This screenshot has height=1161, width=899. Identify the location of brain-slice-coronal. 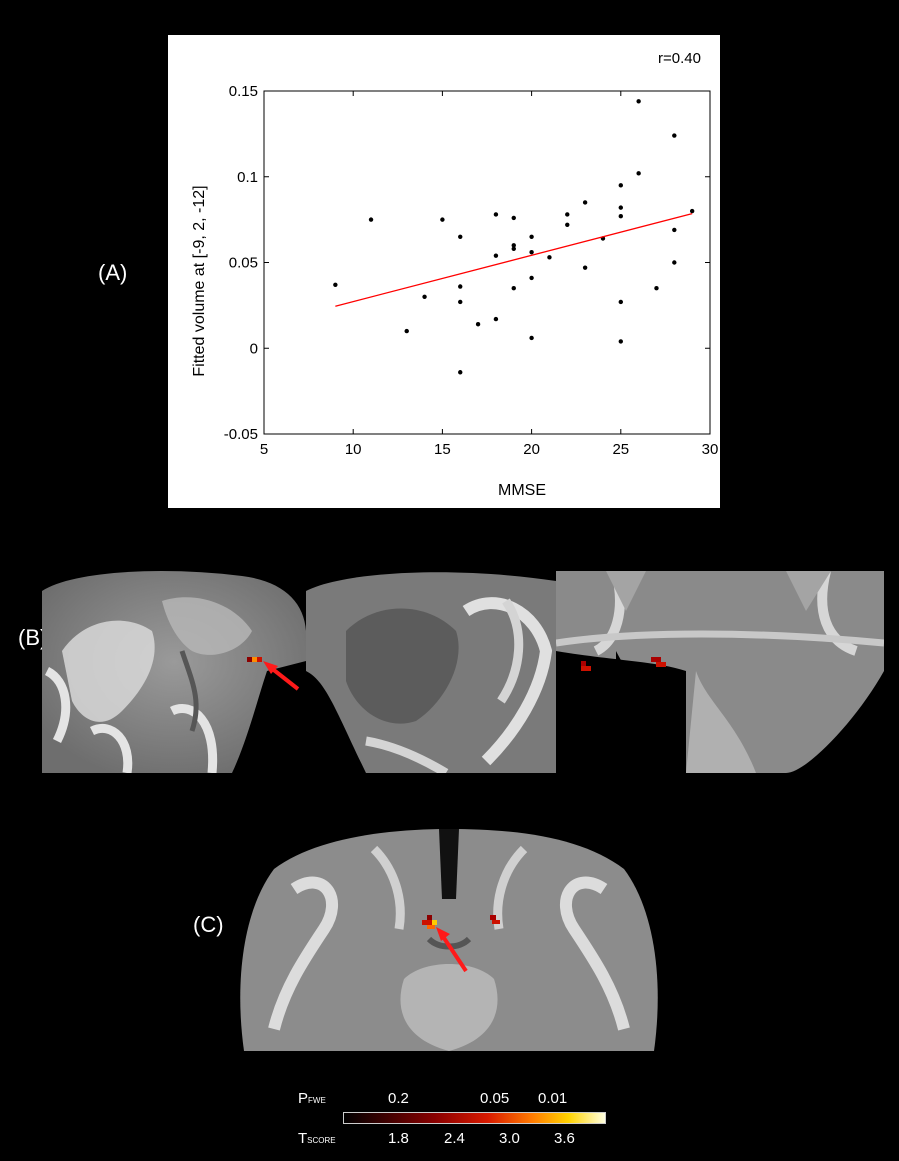
(720, 672).